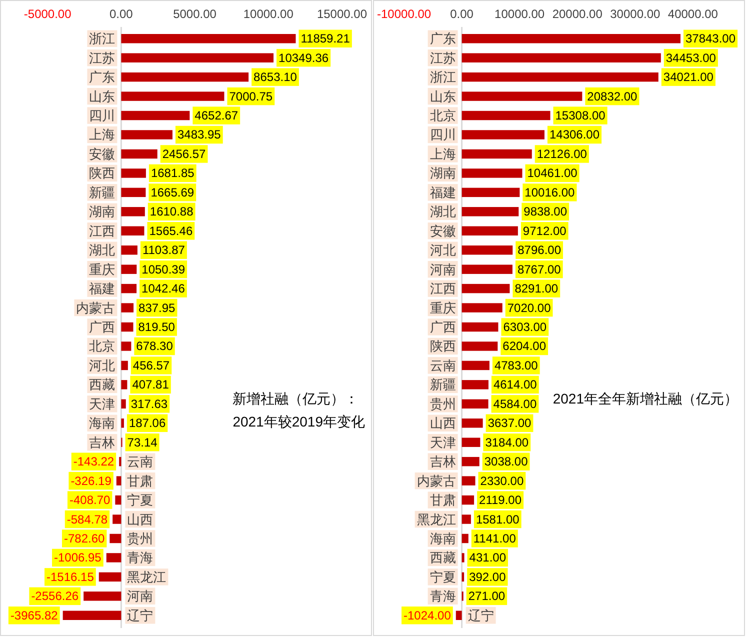 This screenshot has height=637, width=746. Describe the element at coordinates (487, 577) in the screenshot. I see `value-label: 392.00` at that location.